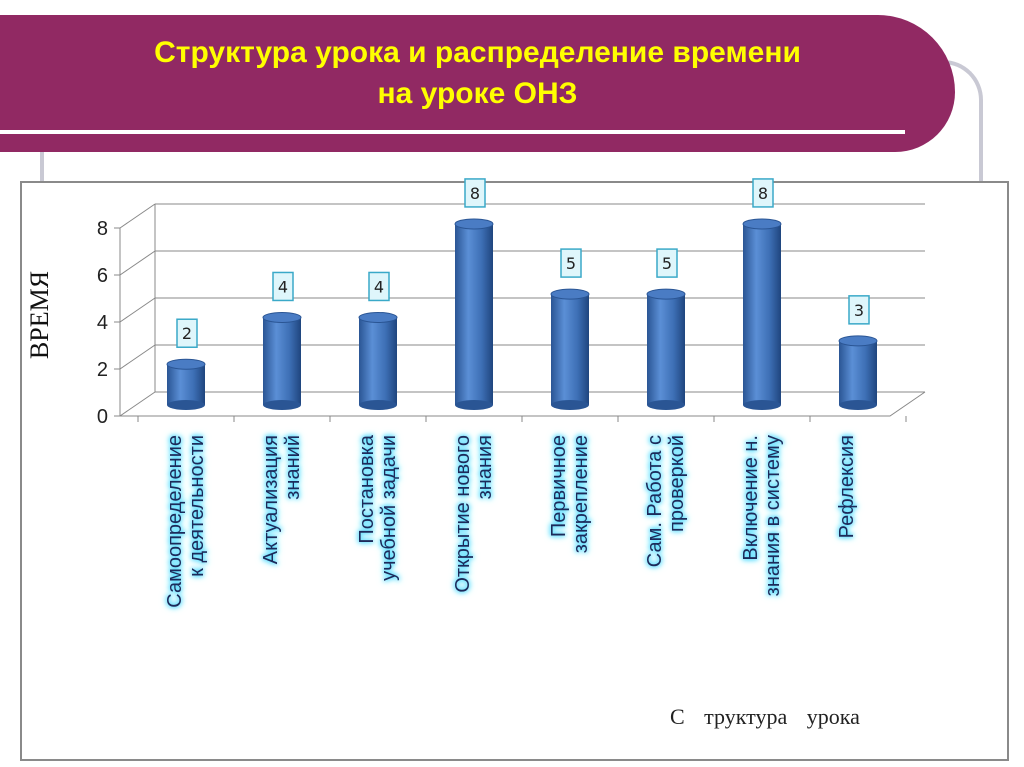 This screenshot has width=1024, height=767. Describe the element at coordinates (293, 467) in the screenshot. I see `category-label-line: знаний` at that location.